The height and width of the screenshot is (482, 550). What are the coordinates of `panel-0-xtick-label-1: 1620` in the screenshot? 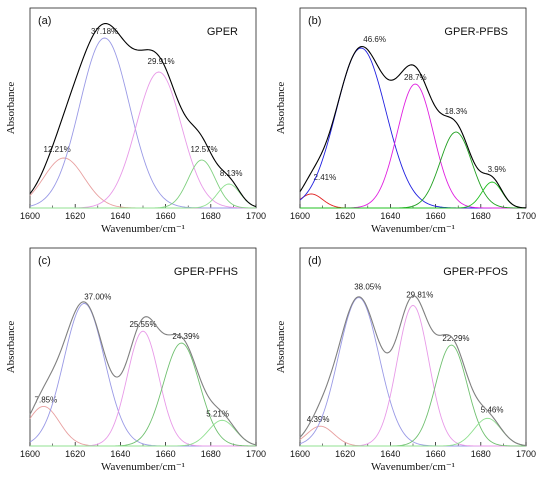 It's located at (75, 216).